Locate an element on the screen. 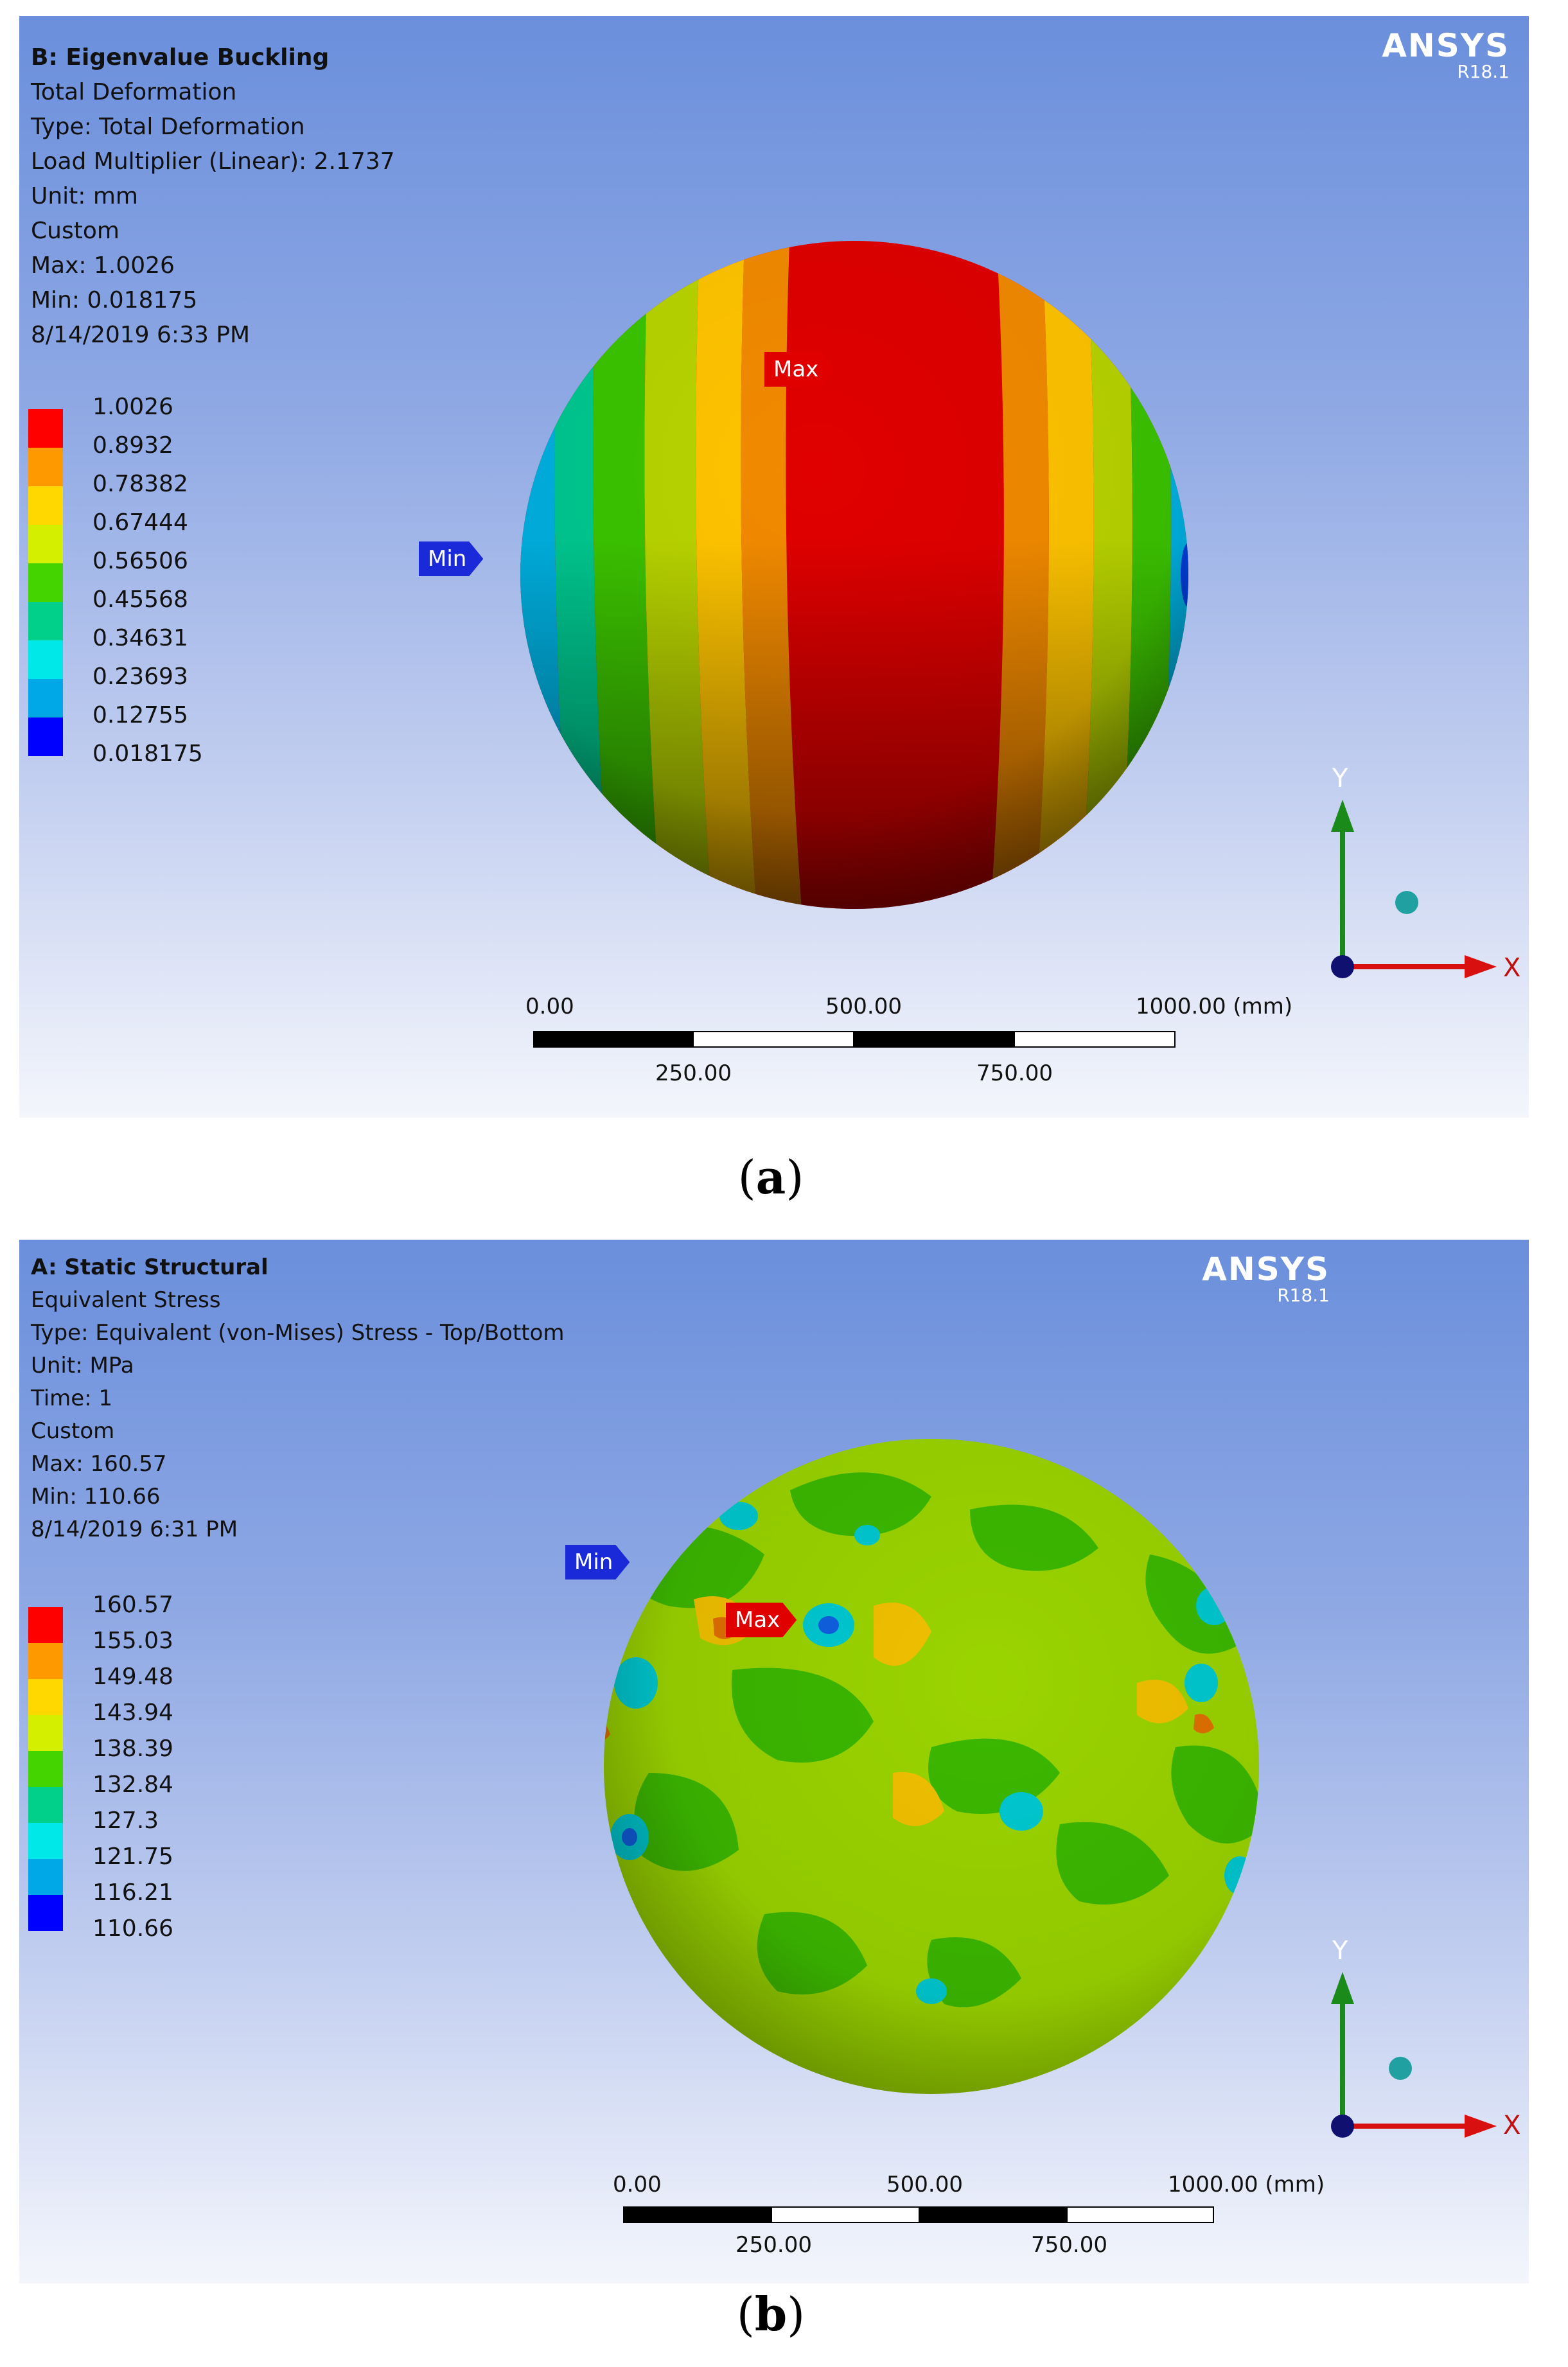 This screenshot has height=2367, width=1568. caption-letter: a is located at coordinates (770, 1177).